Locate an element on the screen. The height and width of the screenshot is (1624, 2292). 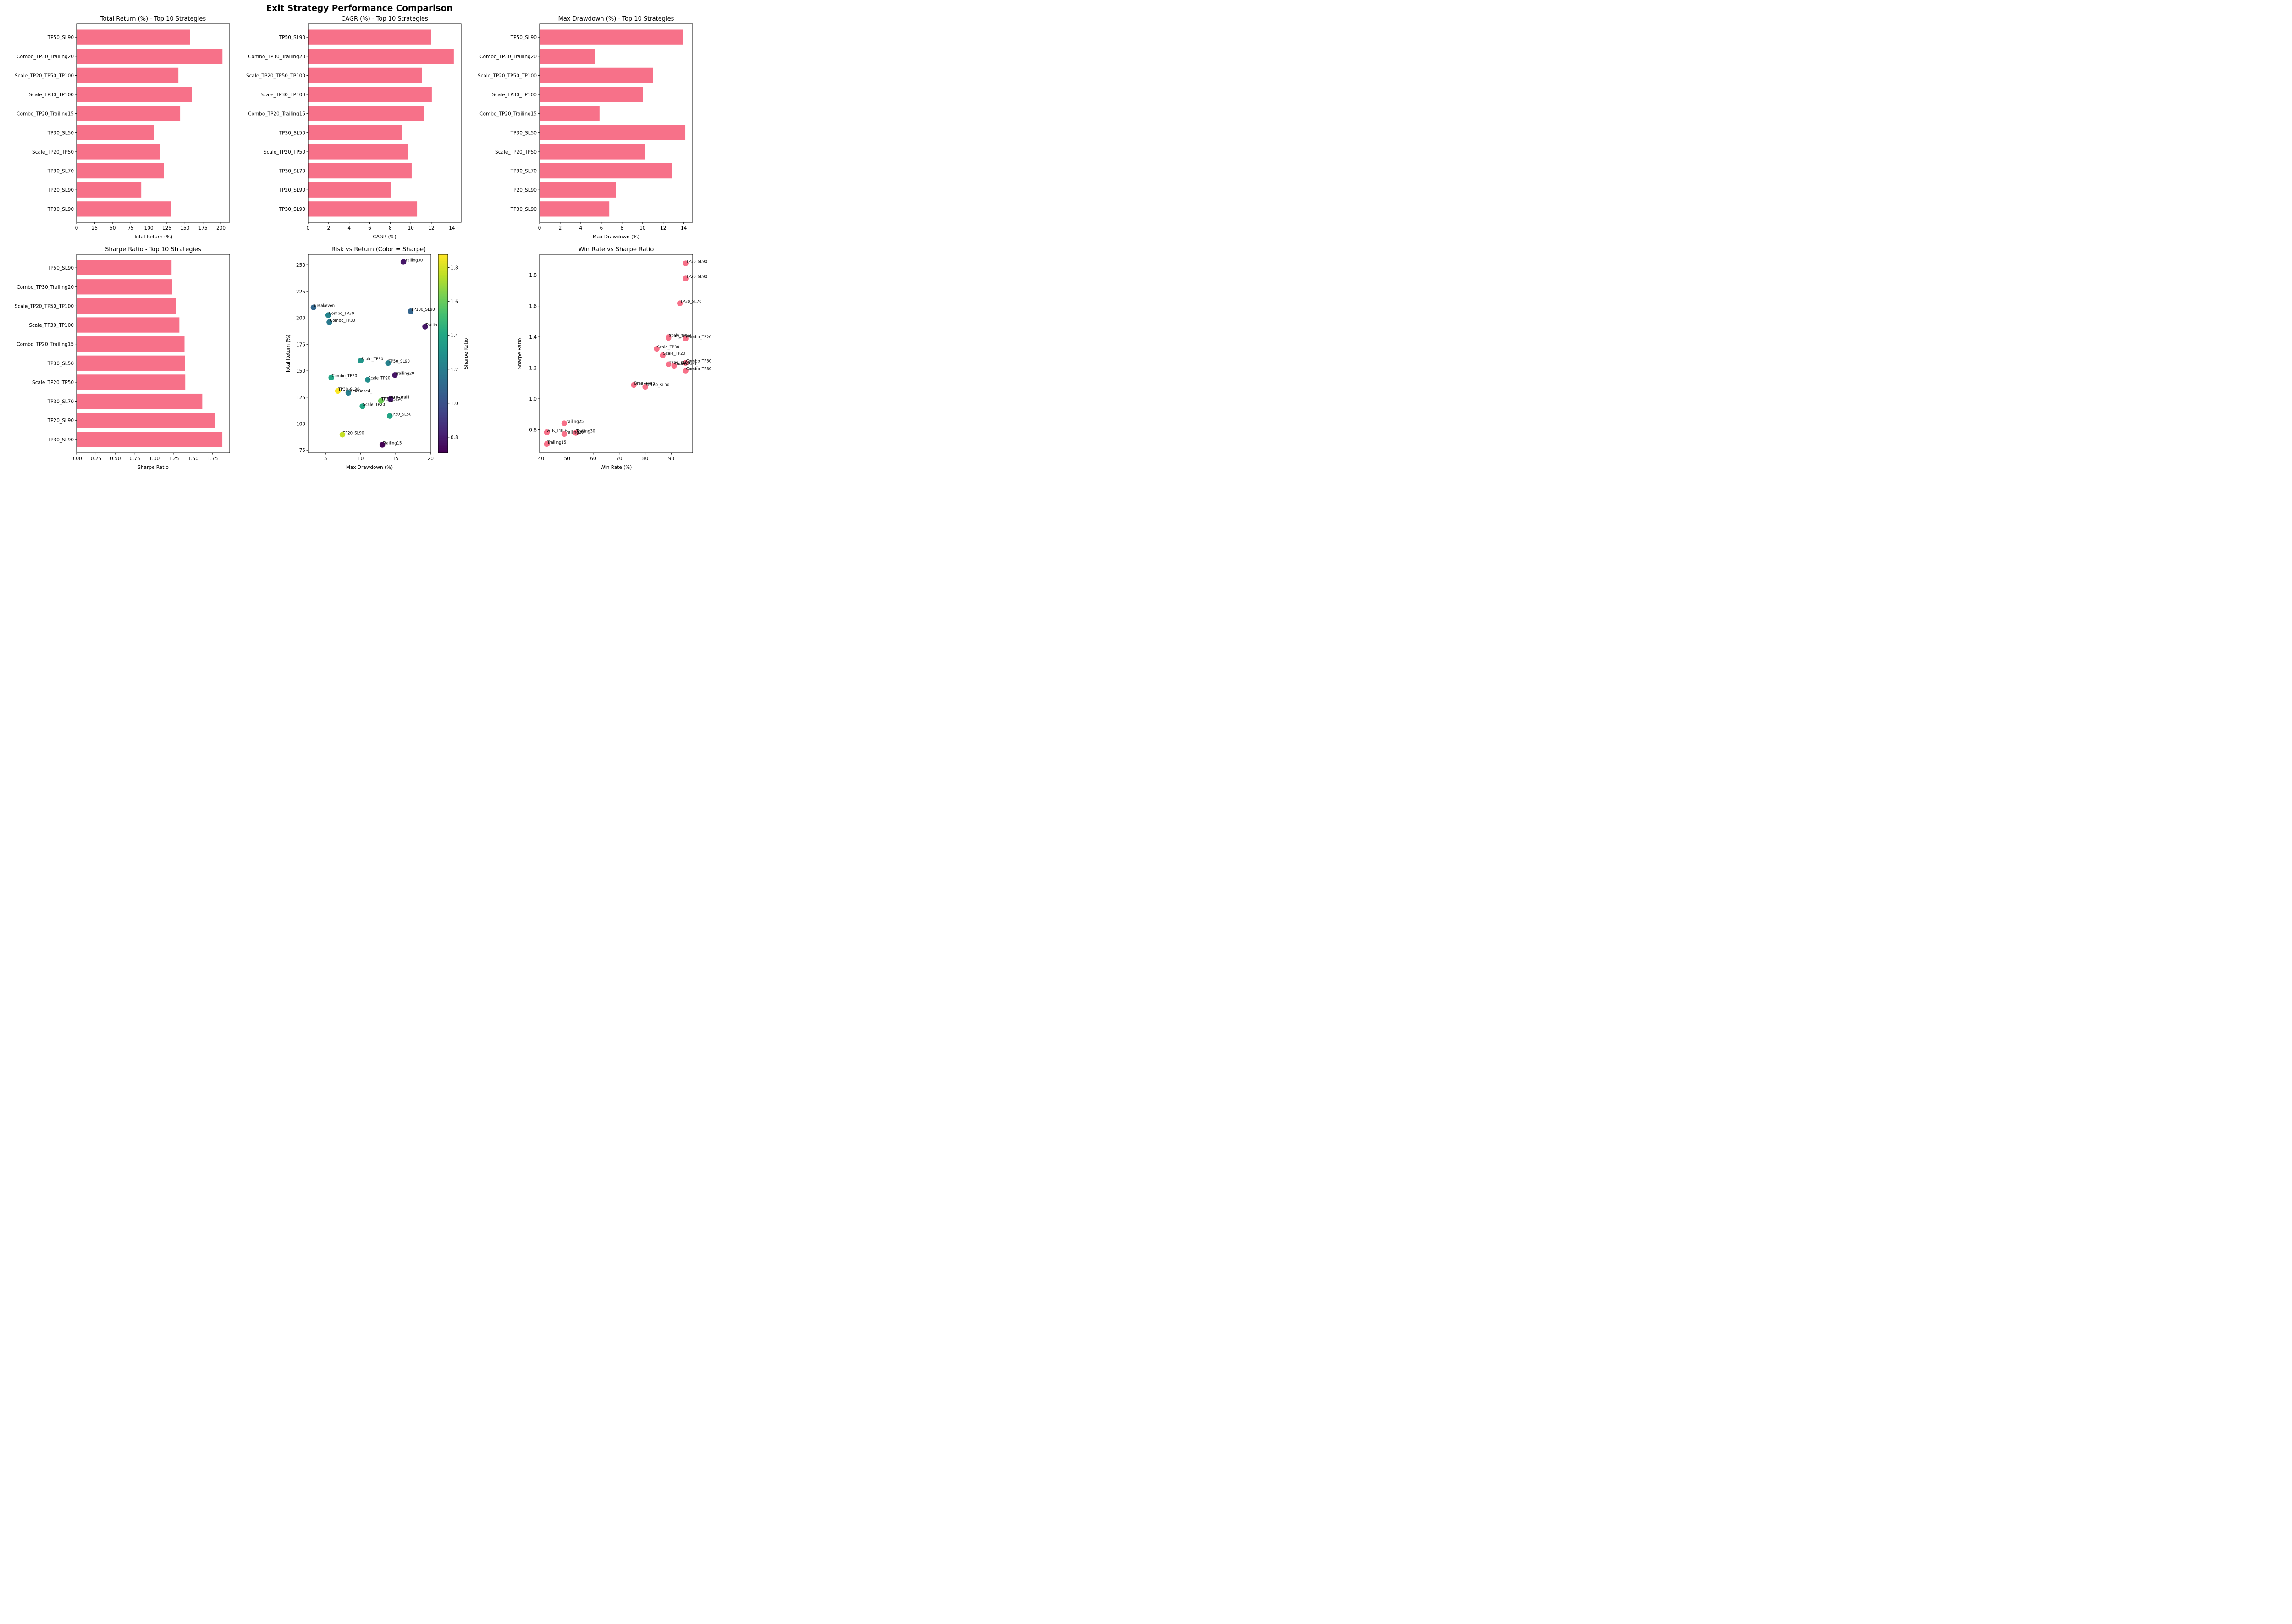
colorbar-tick-label: 1.0 is located at coordinates (454, 404).